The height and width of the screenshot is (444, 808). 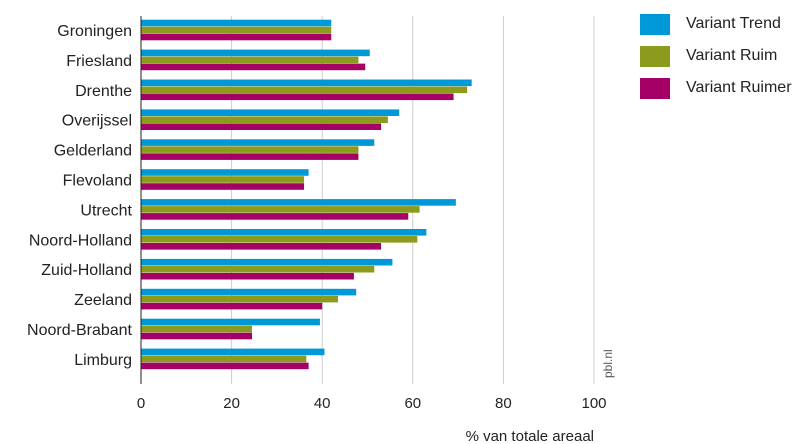 What do you see at coordinates (86, 270) in the screenshot?
I see `category-label: Zuid-Holland` at bounding box center [86, 270].